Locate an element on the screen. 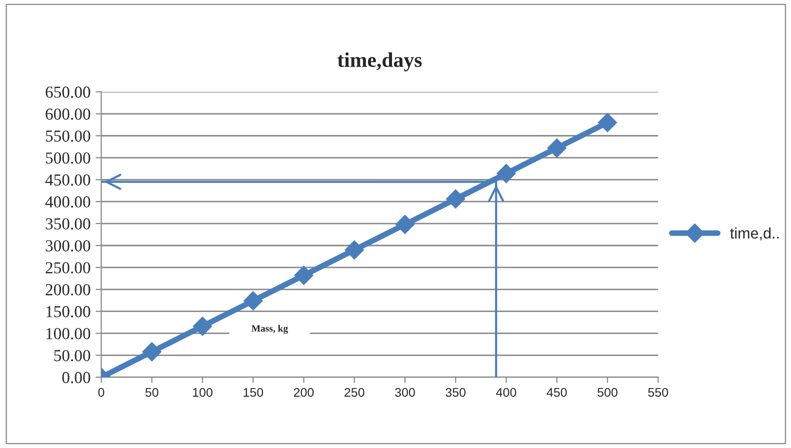 This screenshot has width=791, height=448. x-tick-label: 450 is located at coordinates (556, 392).